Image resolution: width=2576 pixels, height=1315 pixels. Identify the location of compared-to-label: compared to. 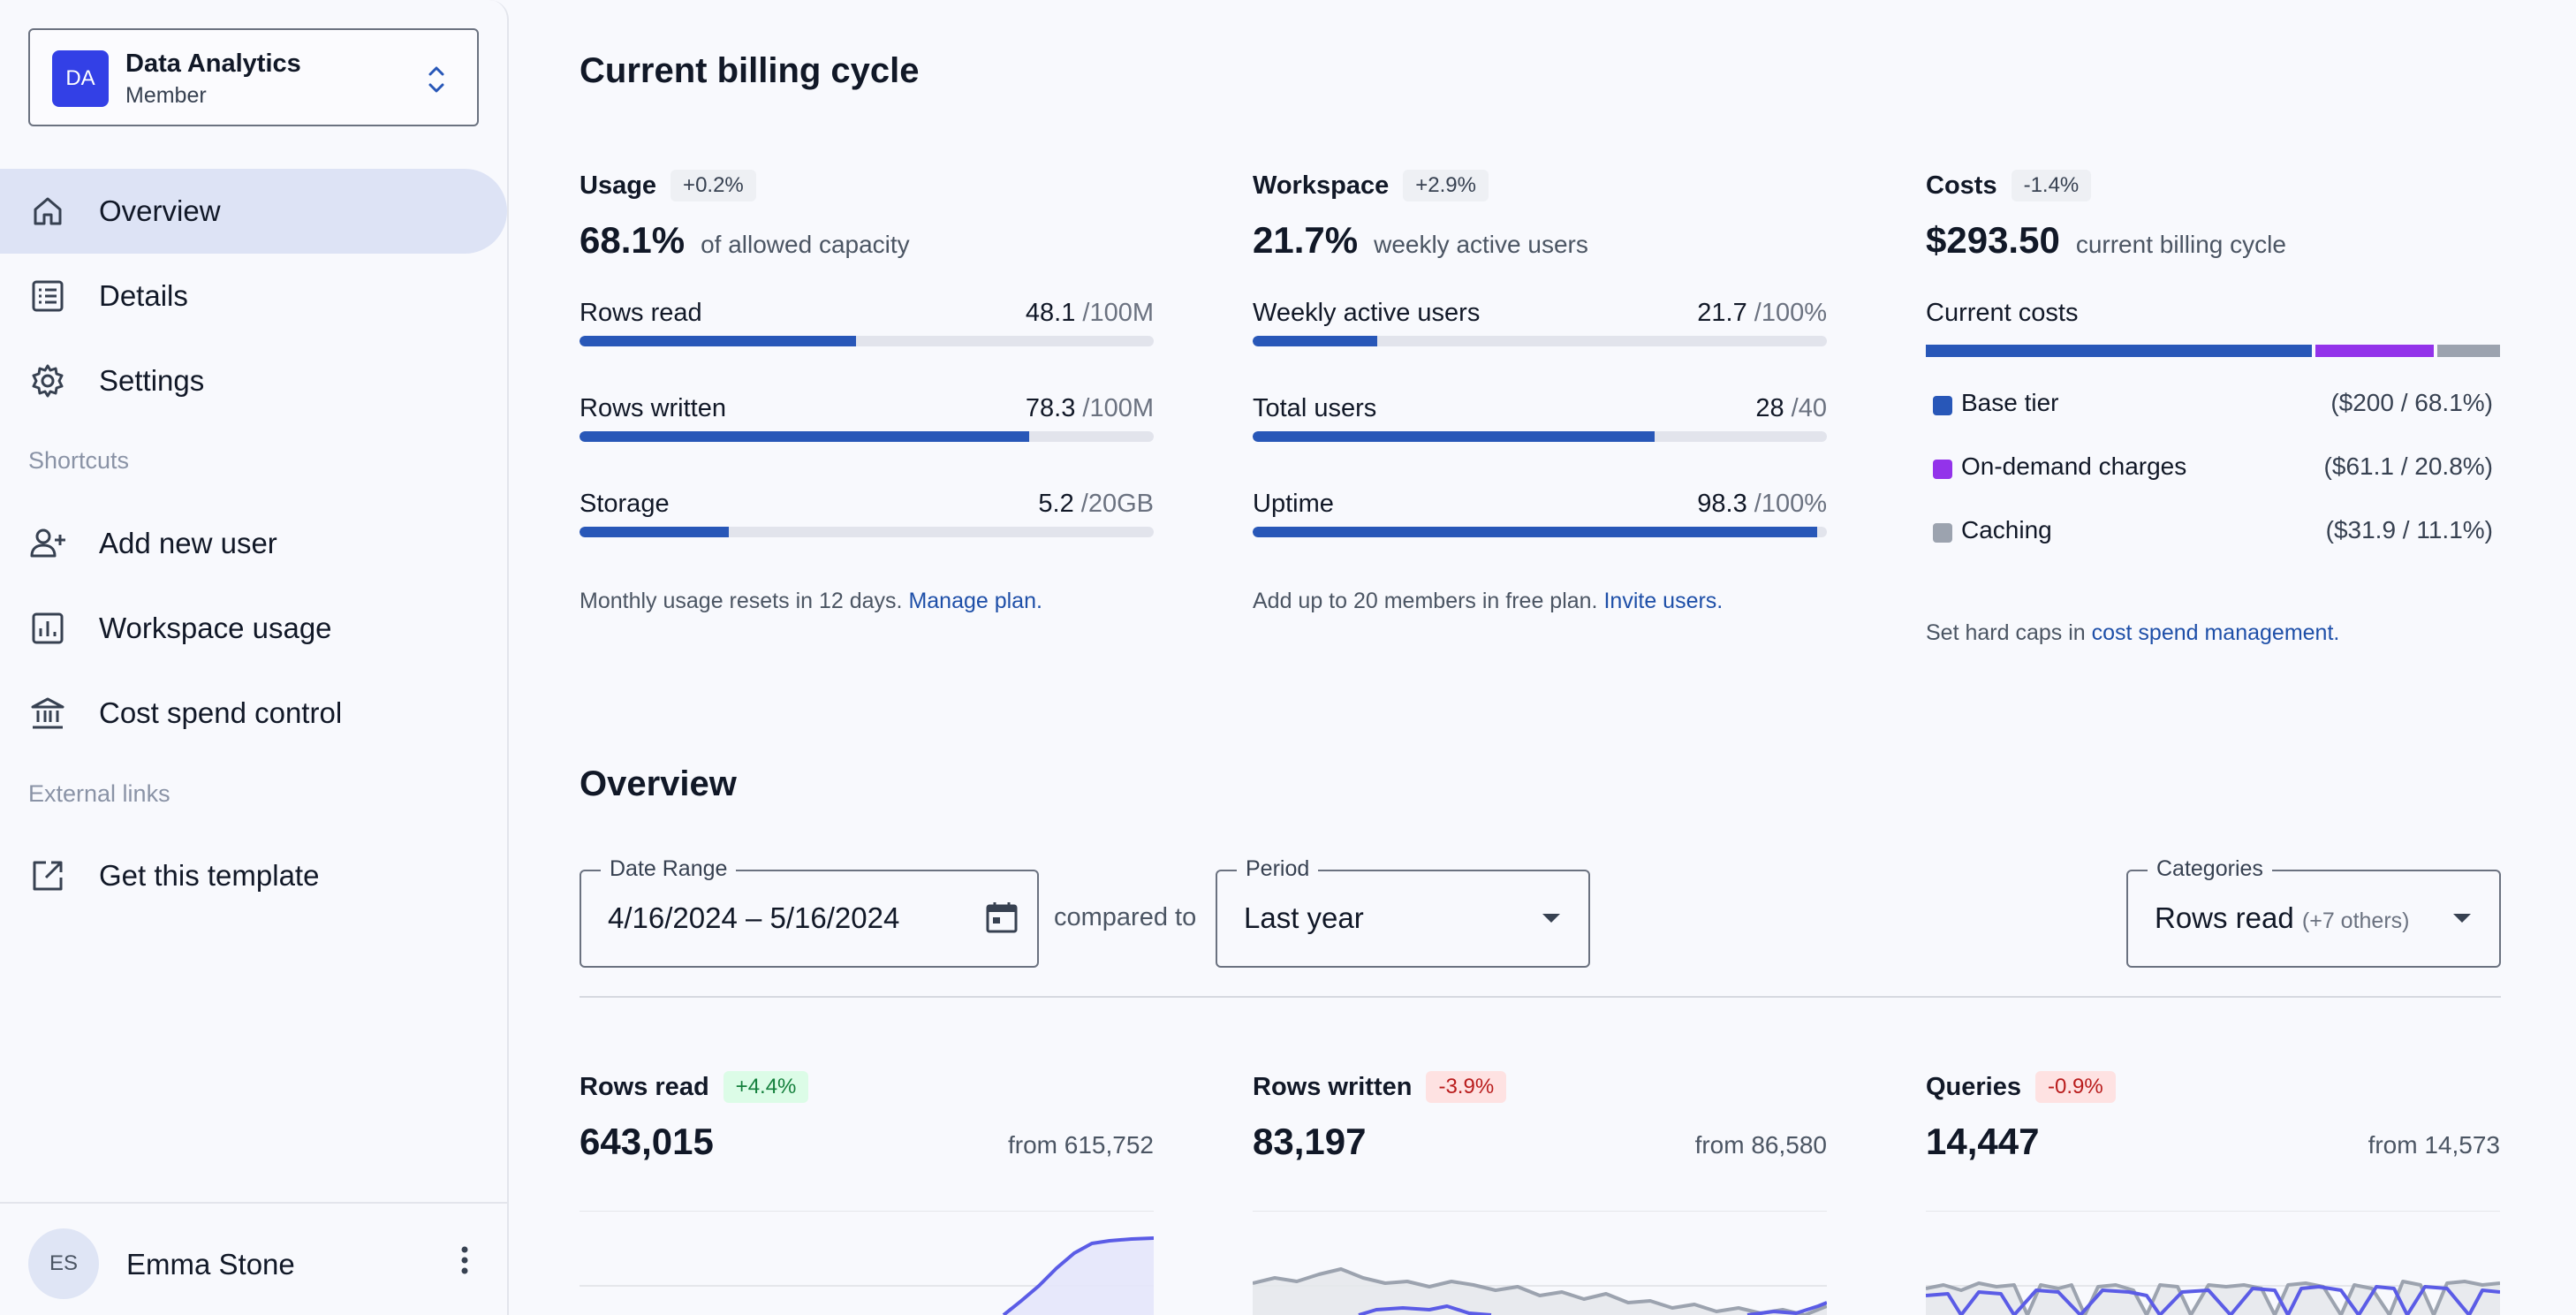
(1125, 917).